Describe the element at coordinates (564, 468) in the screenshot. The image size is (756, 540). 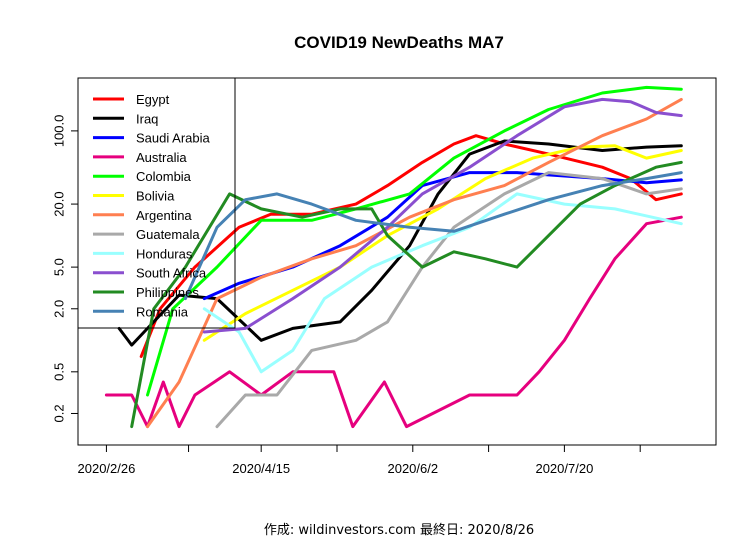
I see `x-tick-label: 2020/7/20` at that location.